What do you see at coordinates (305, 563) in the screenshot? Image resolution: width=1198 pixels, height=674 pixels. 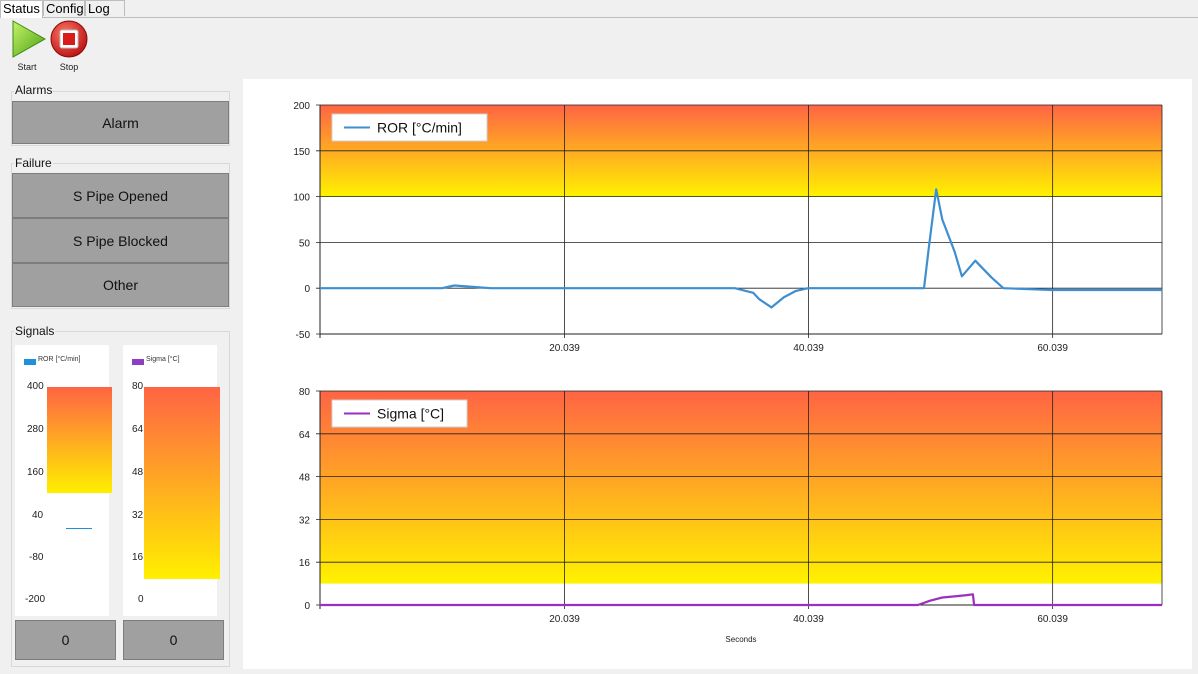 I see `y-tick-label: 16` at bounding box center [305, 563].